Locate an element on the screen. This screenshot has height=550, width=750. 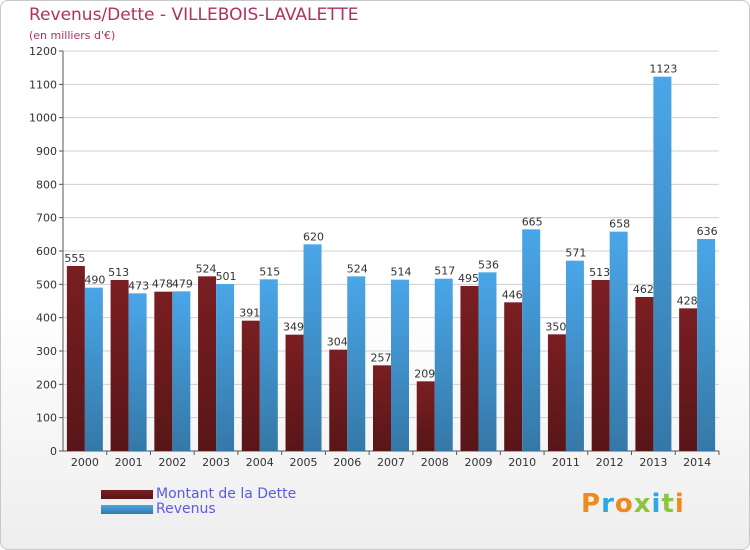
y-tick-label: 400 is located at coordinates (46, 318).